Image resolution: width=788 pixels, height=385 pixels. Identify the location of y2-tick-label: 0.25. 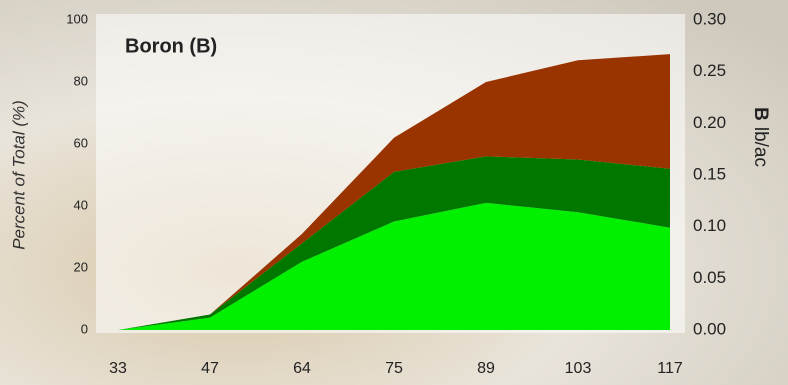
(709, 70).